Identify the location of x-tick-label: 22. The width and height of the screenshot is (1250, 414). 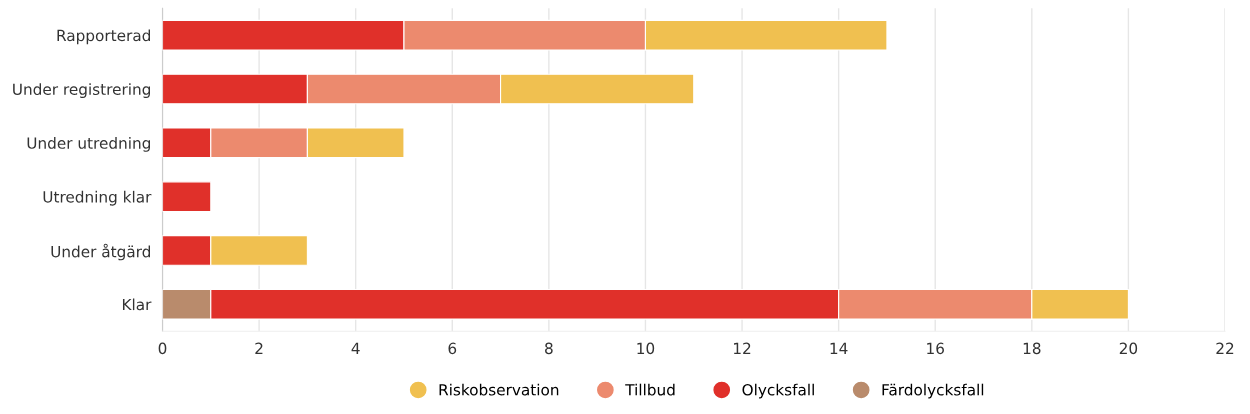
(1225, 348).